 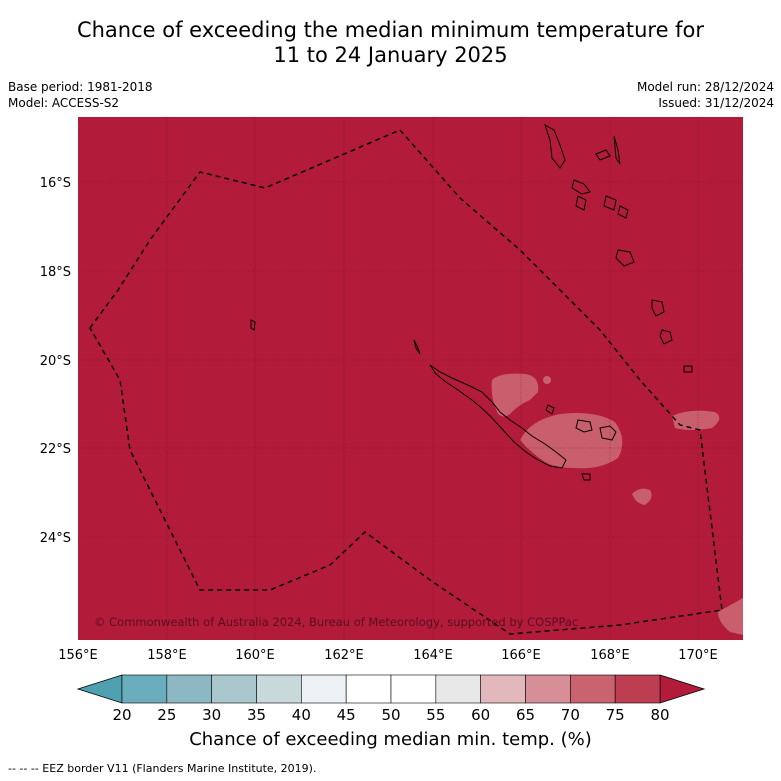 I want to click on base-period-text: Base period: 1981-2018, so click(x=80, y=87).